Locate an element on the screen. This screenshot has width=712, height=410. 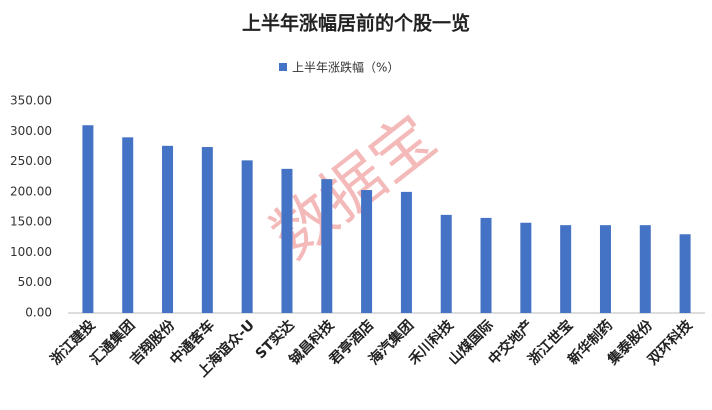
chart-title: 上半年涨幅居前的个股一览 is located at coordinates (356, 23).